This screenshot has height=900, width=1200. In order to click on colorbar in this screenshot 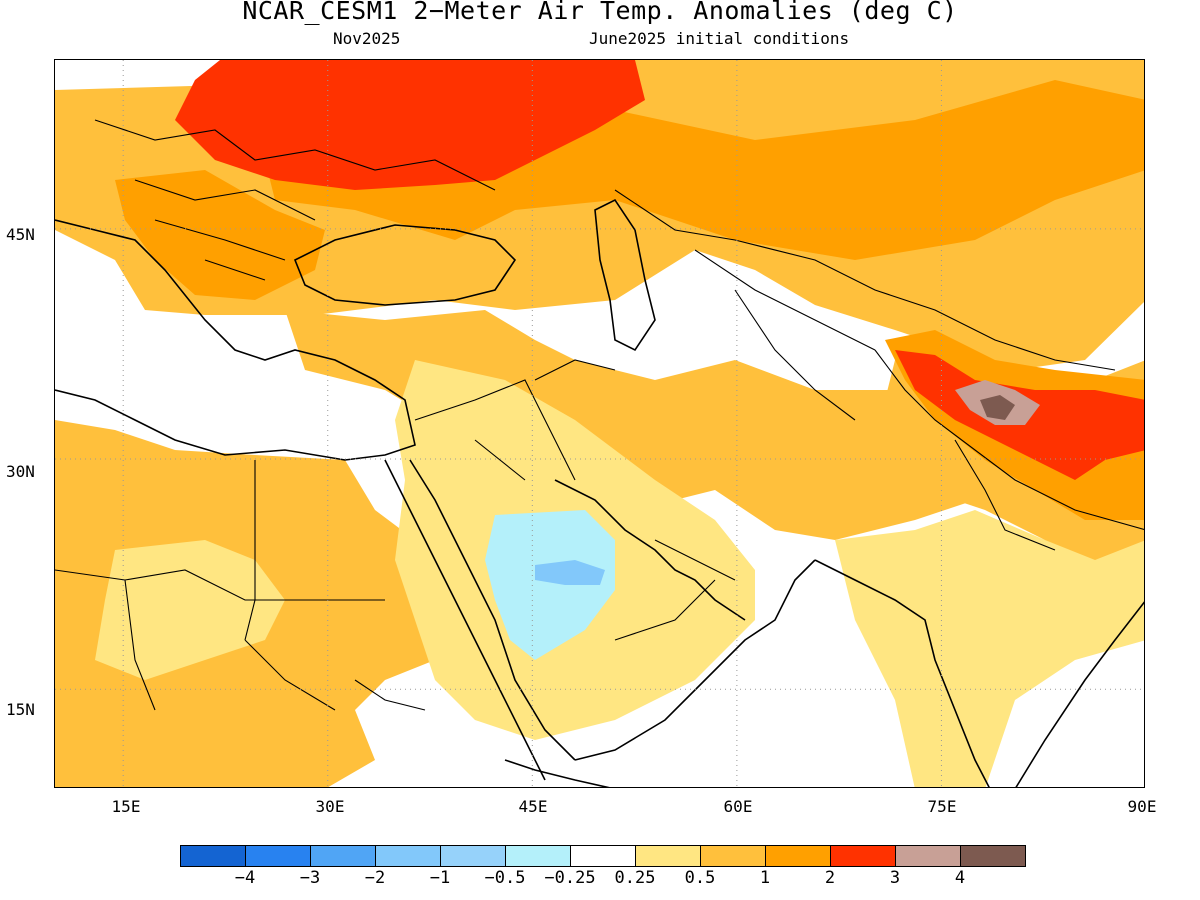, I will do `click(603, 856)`.